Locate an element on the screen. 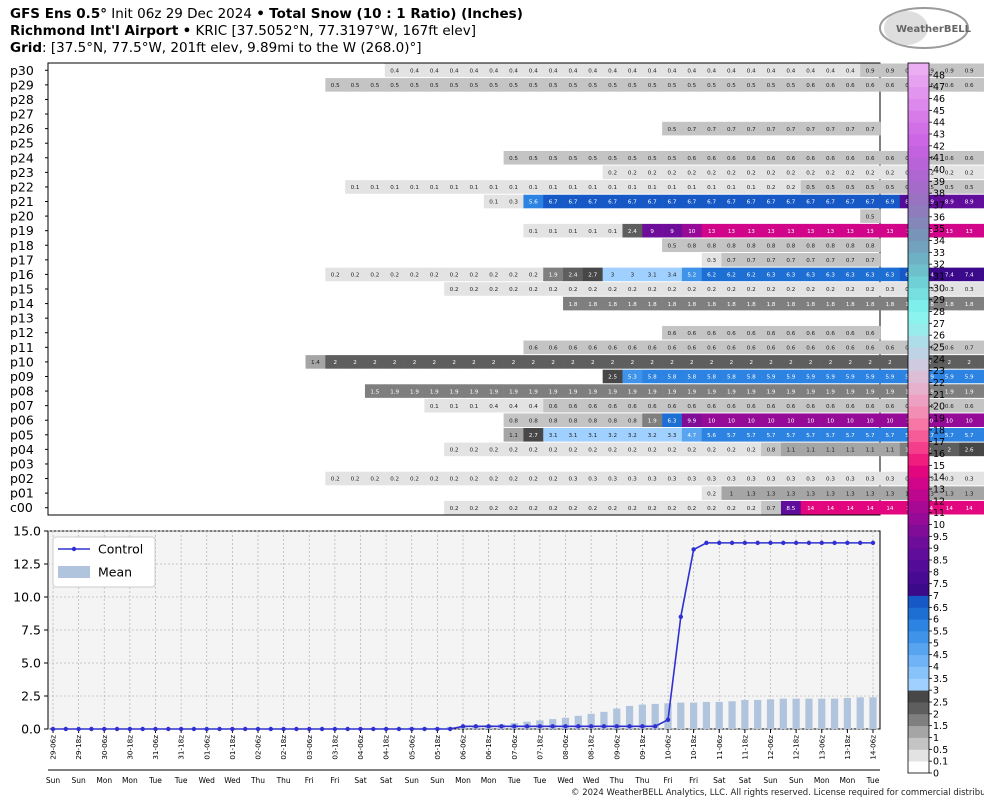 The image size is (984, 808). weatherbell-logo: WeatherBELL is located at coordinates (924, 29).